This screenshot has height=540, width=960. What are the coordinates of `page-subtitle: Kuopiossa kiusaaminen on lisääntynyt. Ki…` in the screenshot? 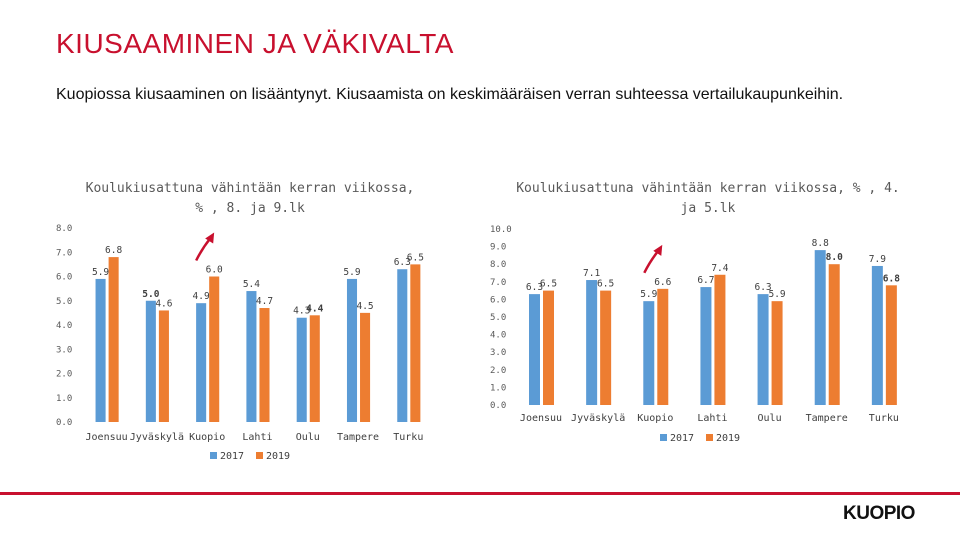 It's located at (450, 94).